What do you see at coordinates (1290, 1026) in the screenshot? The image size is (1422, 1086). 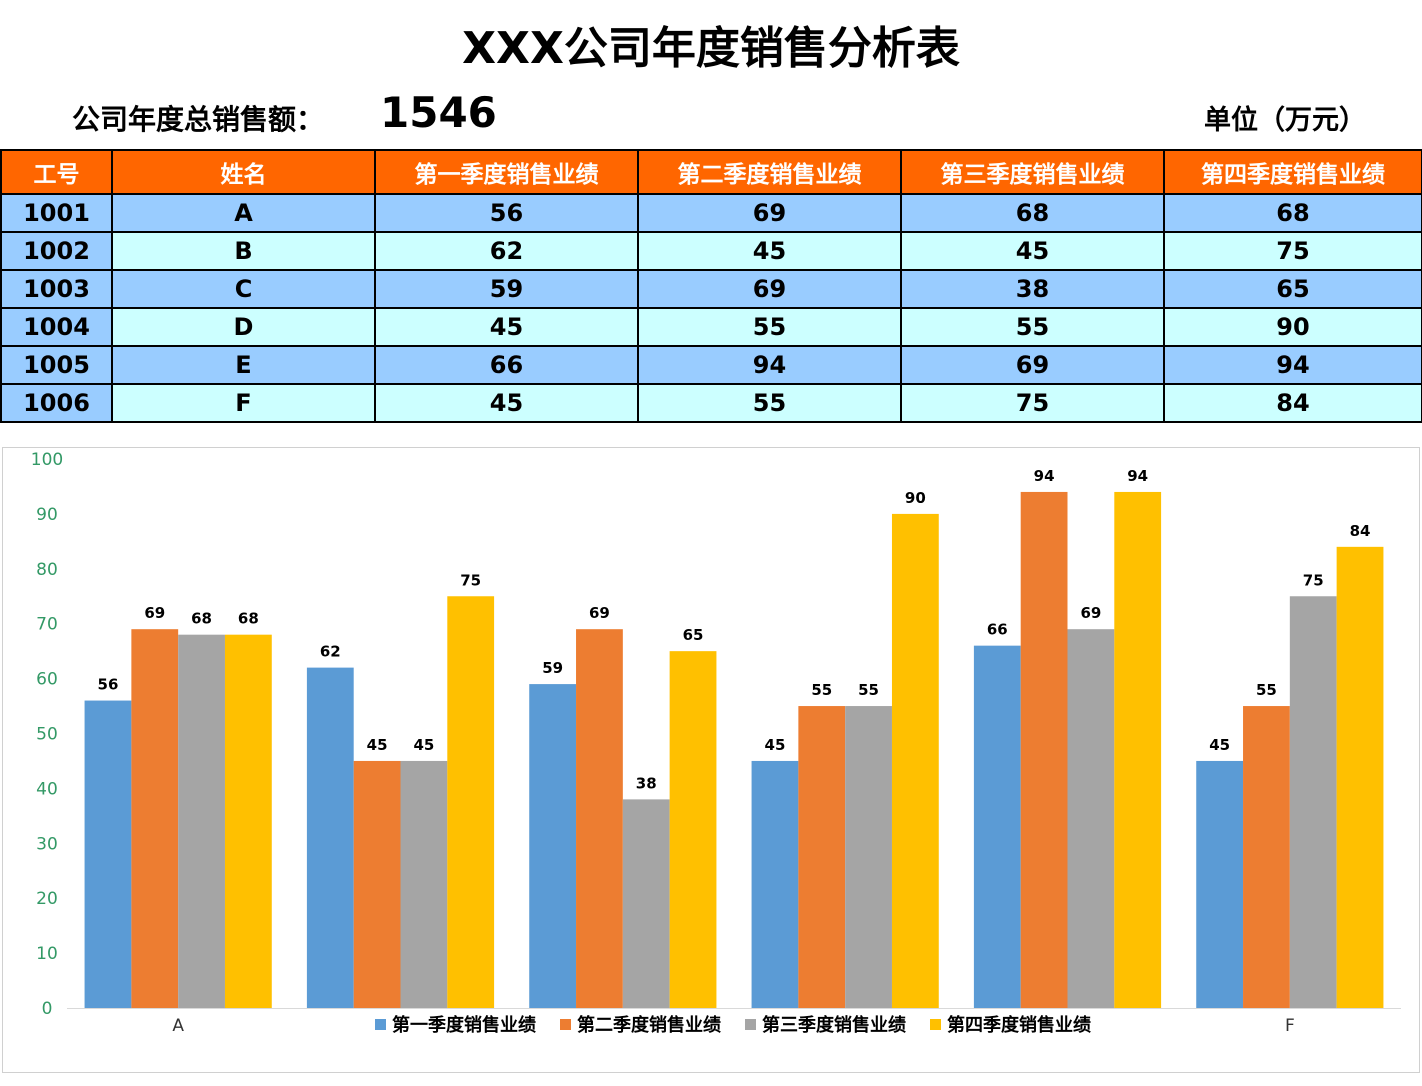 I see `x-tick-label: F` at bounding box center [1290, 1026].